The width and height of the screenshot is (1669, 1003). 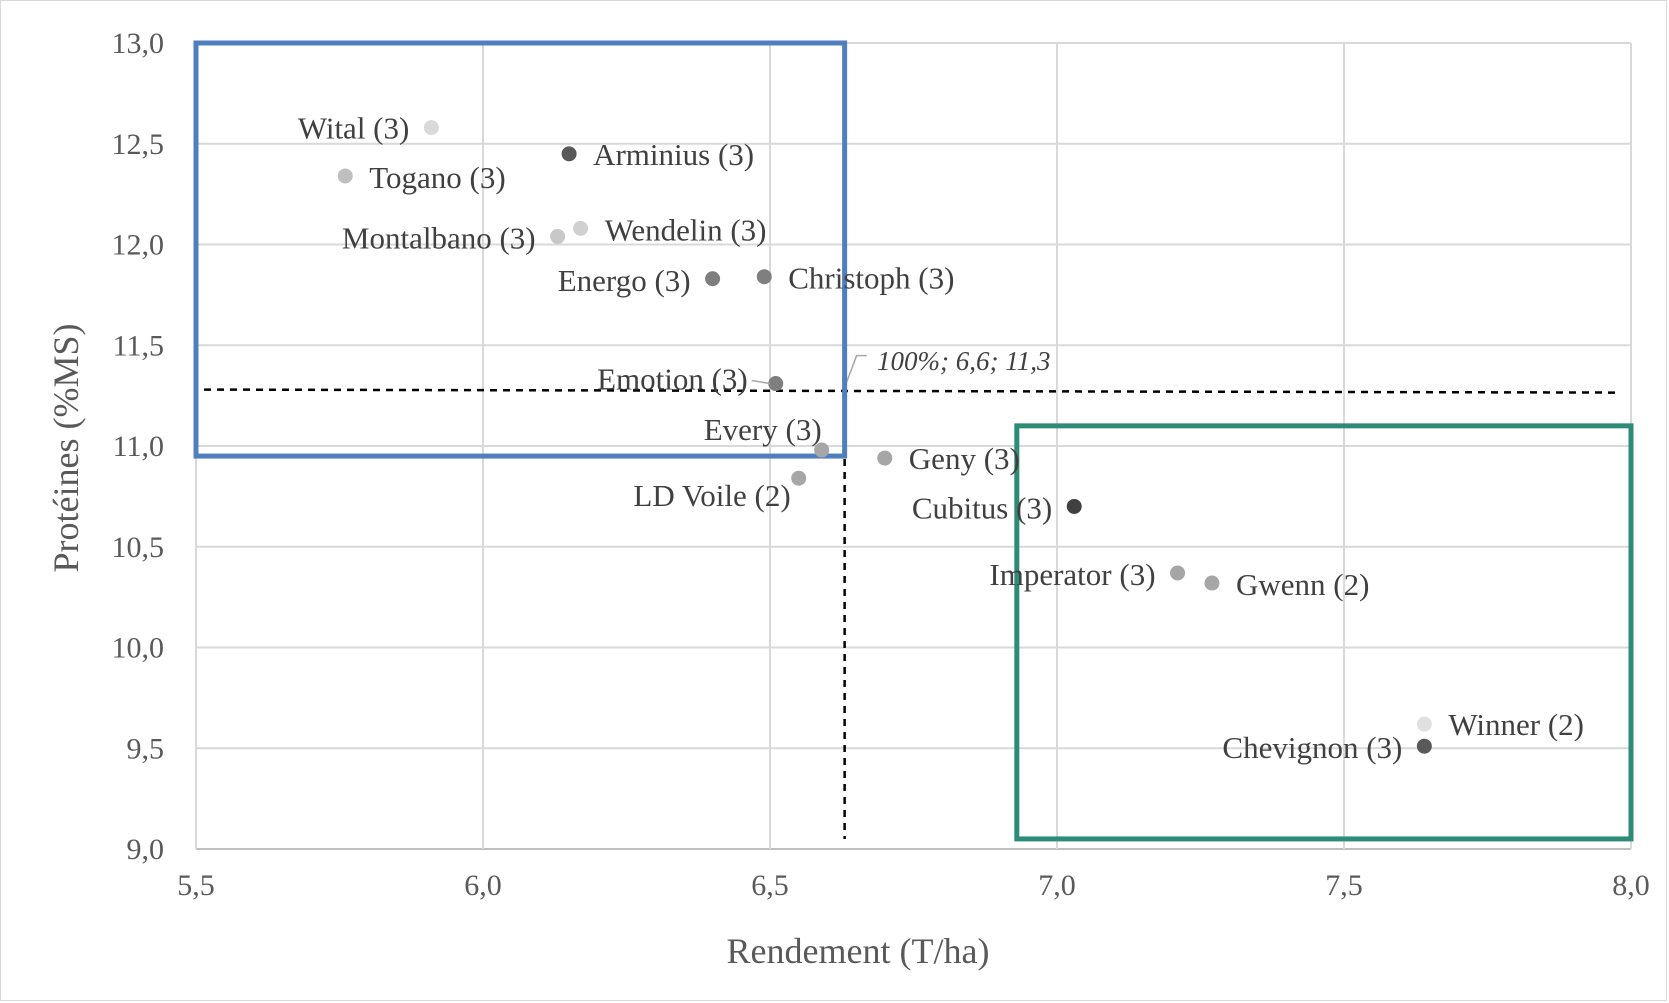 What do you see at coordinates (1344, 885) in the screenshot?
I see `x-tick-label: 7,5` at bounding box center [1344, 885].